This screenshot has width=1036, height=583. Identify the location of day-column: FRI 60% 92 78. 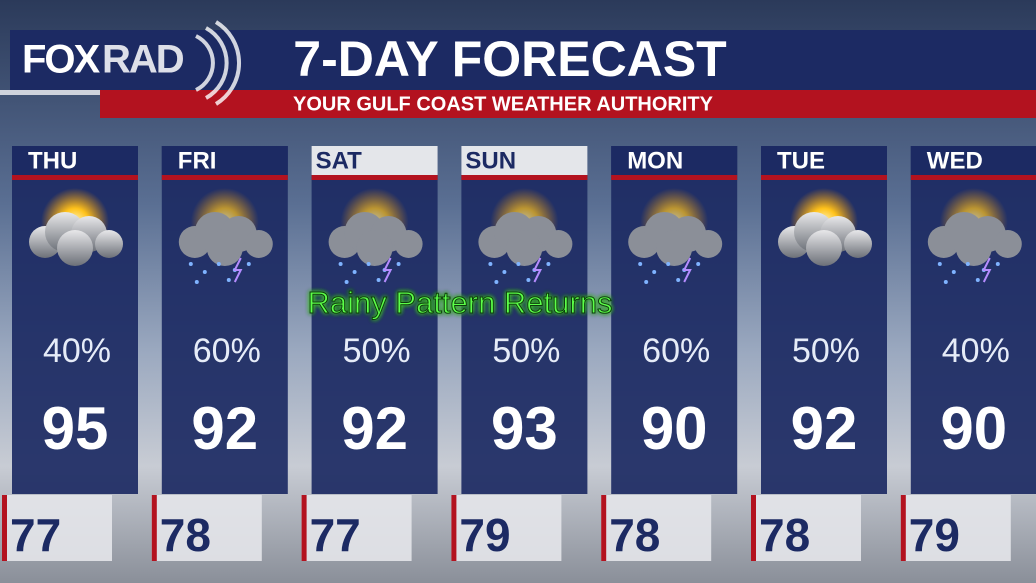
(219, 353).